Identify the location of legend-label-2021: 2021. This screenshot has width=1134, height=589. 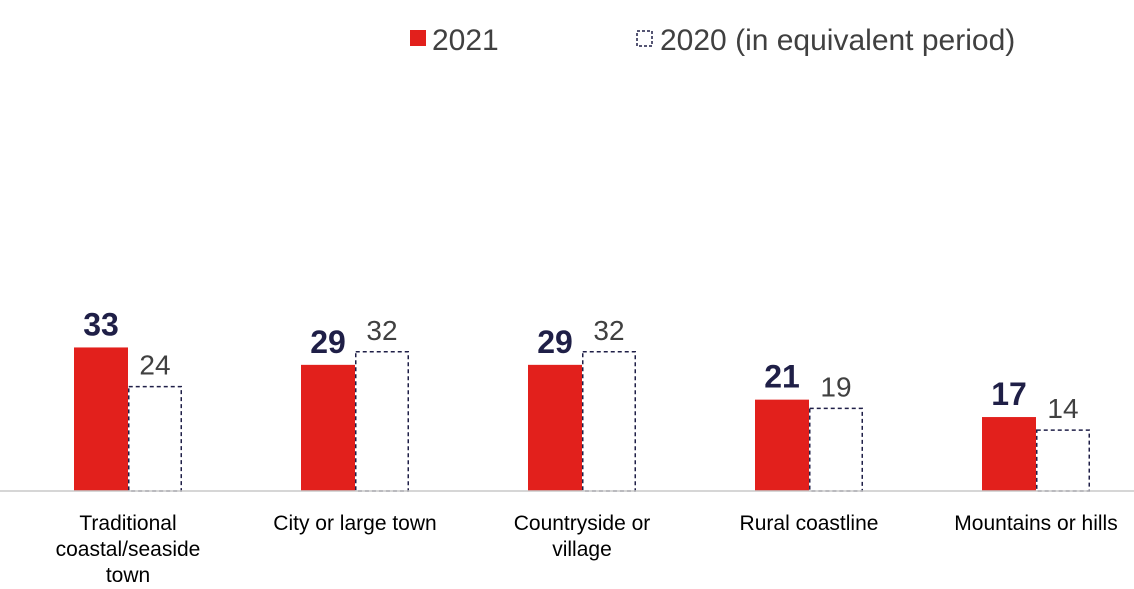
(465, 40).